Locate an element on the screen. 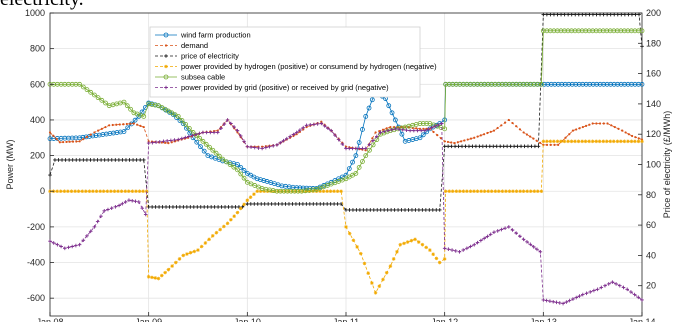 This screenshot has height=322, width=680. y-right-tick-label: 100 is located at coordinates (653, 165).